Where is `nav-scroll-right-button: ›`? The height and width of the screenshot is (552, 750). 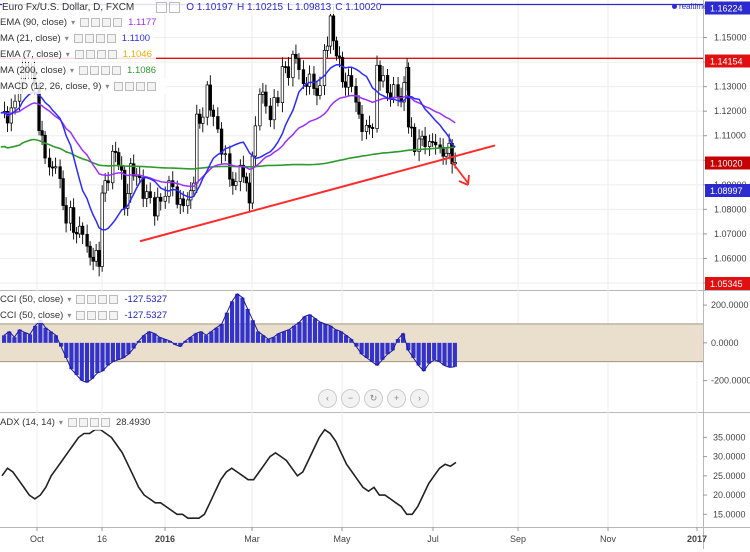
nav-scroll-right-button: › is located at coordinates (419, 398).